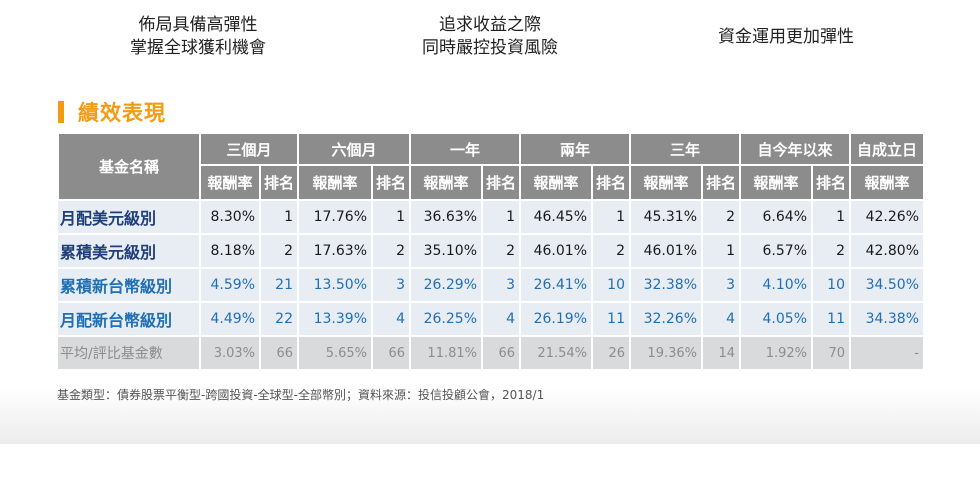 The width and height of the screenshot is (980, 500). Describe the element at coordinates (776, 217) in the screenshot. I see `return-cell: 6.64%` at that location.